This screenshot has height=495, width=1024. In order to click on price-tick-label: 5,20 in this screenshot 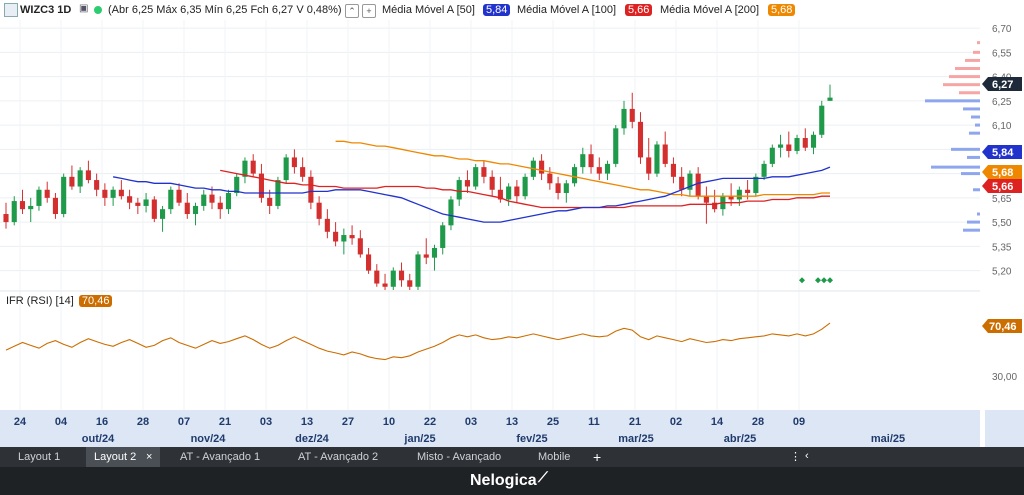, I will do `click(1002, 272)`.